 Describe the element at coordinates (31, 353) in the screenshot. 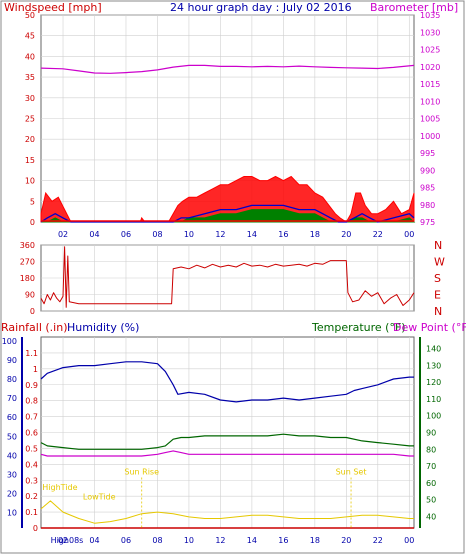

I see `rainfall-tick-label: 1.1` at that location.